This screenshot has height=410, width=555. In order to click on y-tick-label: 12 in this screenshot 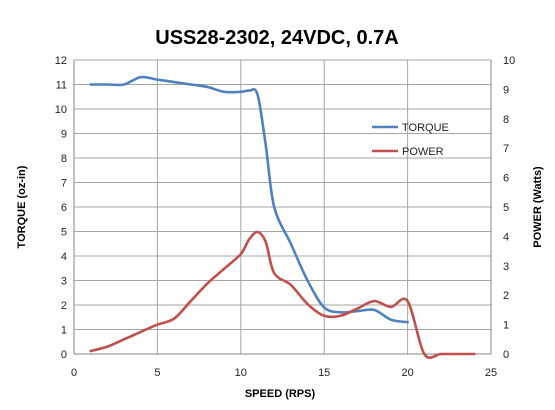, I will do `click(61, 61)`.